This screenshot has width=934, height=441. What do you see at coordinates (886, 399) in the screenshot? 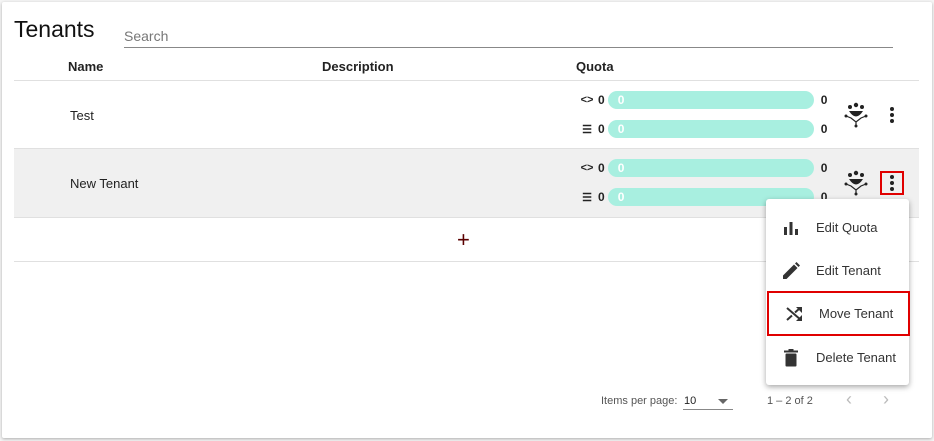
I see `next-page-button: ›` at bounding box center [886, 399].